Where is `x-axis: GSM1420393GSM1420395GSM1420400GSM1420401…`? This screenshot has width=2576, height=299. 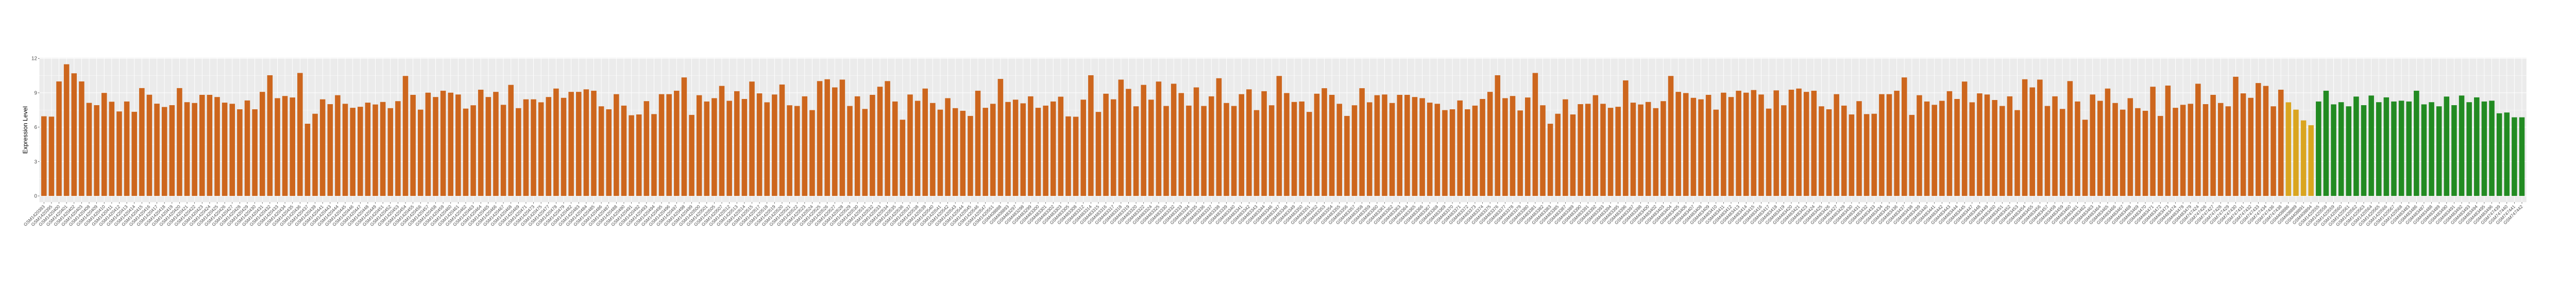 x-axis: GSM1420393GSM1420395GSM1420400GSM1420401… is located at coordinates (1273, 214).